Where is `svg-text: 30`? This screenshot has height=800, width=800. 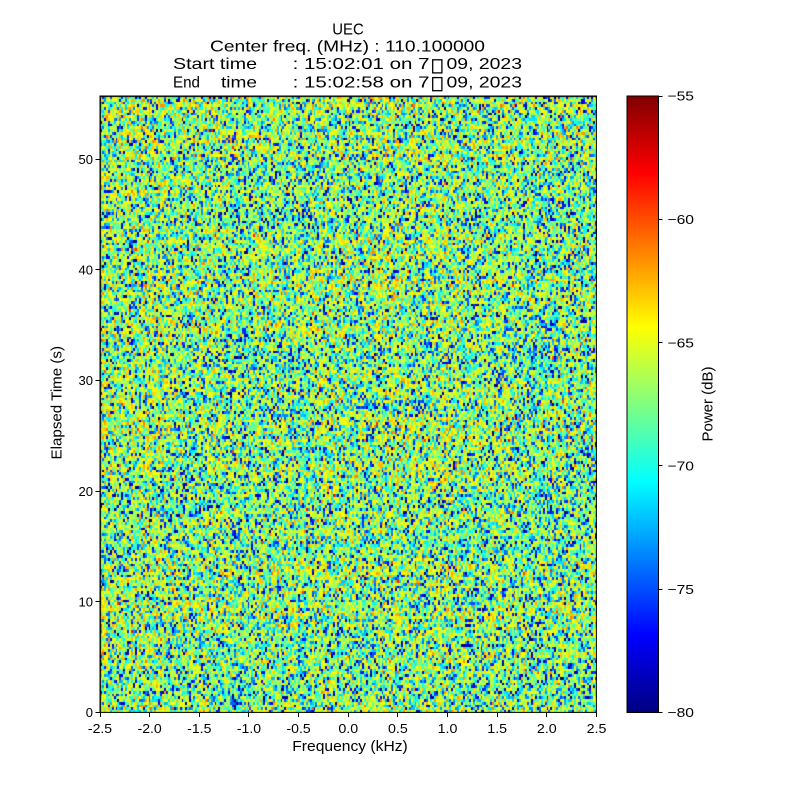
svg-text: 30 is located at coordinates (86, 380).